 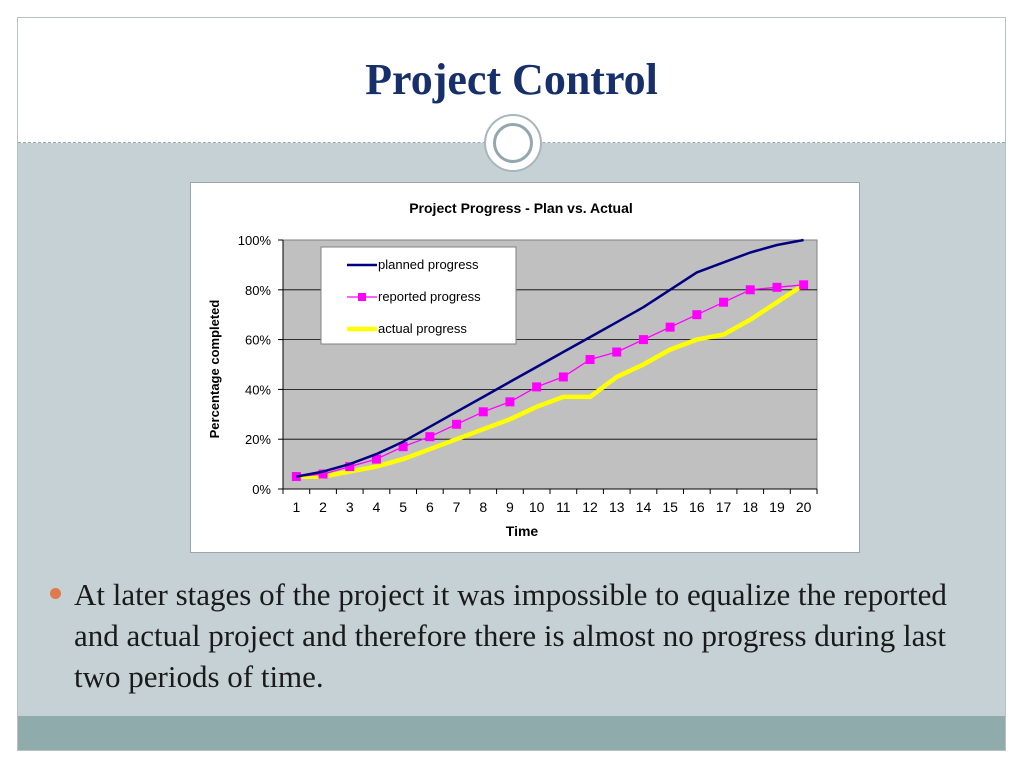 What do you see at coordinates (697, 507) in the screenshot?
I see `x-tick-label: 16` at bounding box center [697, 507].